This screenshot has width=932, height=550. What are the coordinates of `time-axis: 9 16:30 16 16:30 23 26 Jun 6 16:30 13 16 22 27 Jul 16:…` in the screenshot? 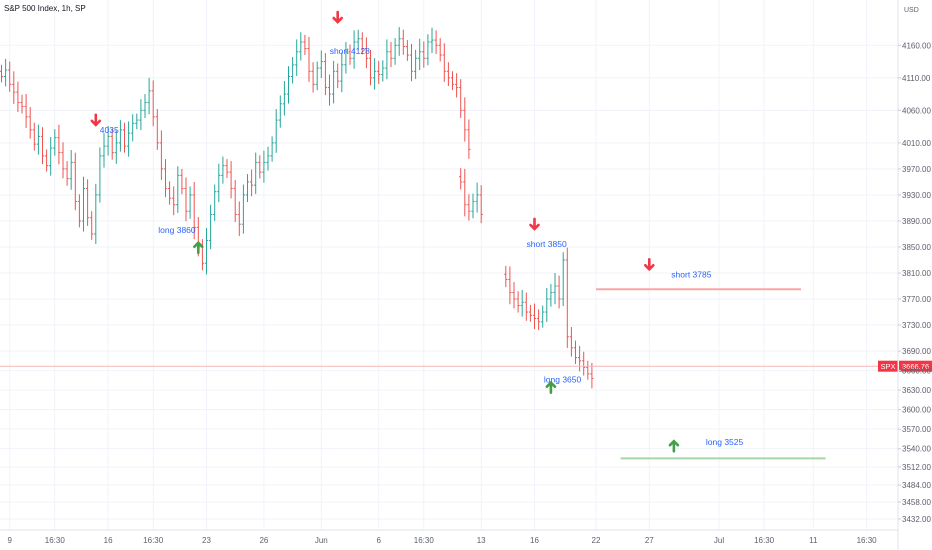 It's located at (449, 537).